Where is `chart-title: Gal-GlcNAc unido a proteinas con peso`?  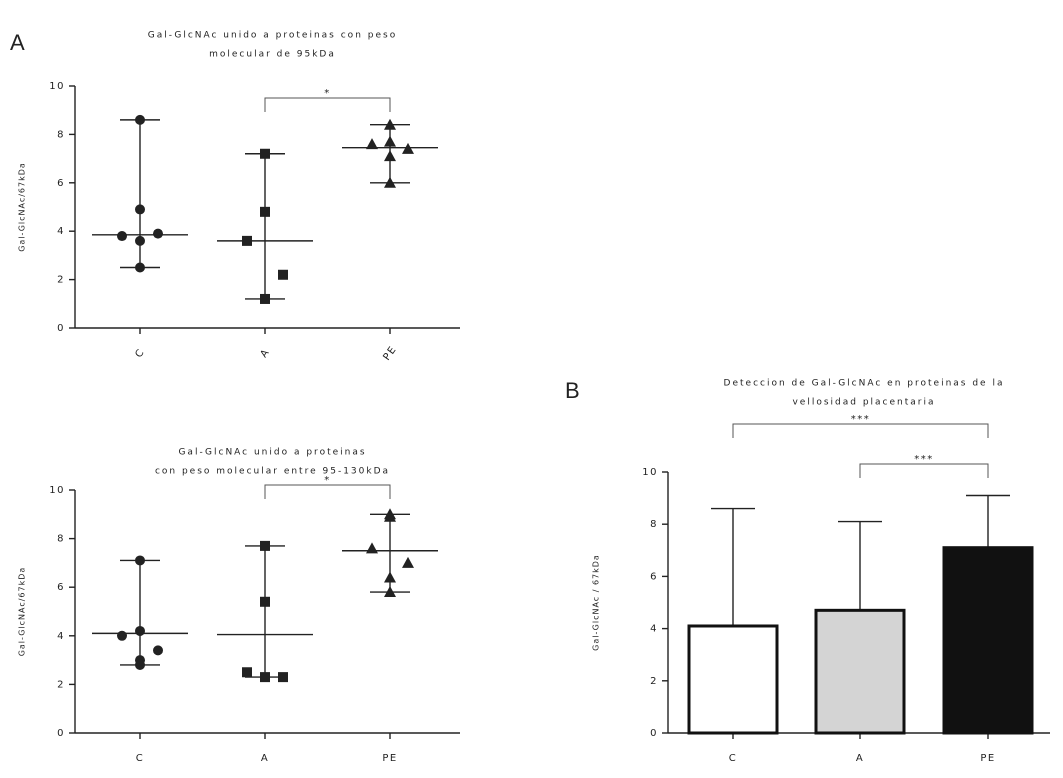
chart-title: Gal-GlcNAc unido a proteinas con peso is located at coordinates (272, 36).